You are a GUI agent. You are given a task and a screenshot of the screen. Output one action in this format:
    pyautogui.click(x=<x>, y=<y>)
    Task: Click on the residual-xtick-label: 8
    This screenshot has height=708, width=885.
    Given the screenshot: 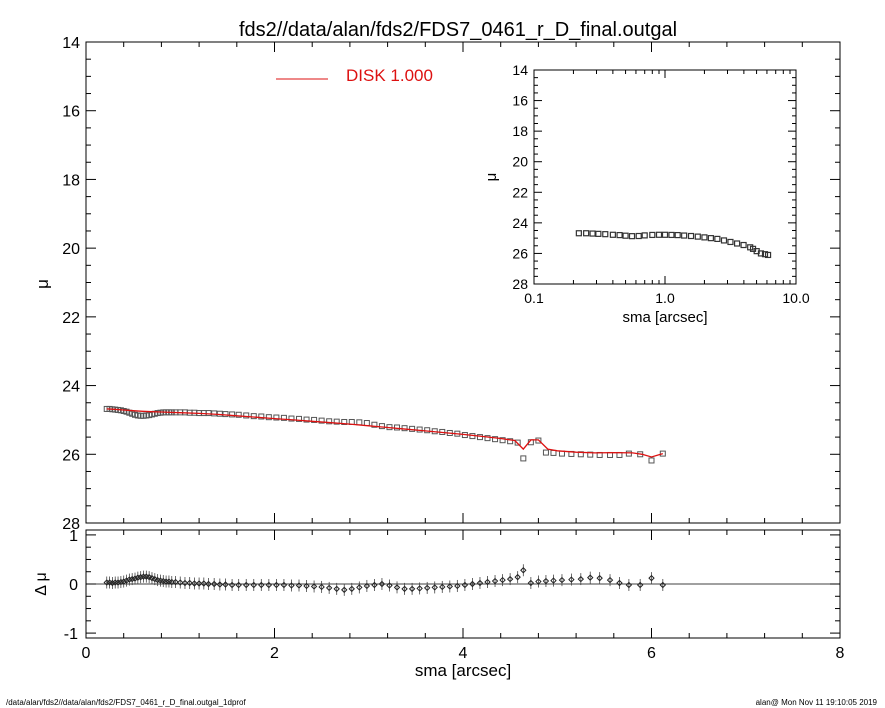 What is the action you would take?
    pyautogui.click(x=840, y=653)
    